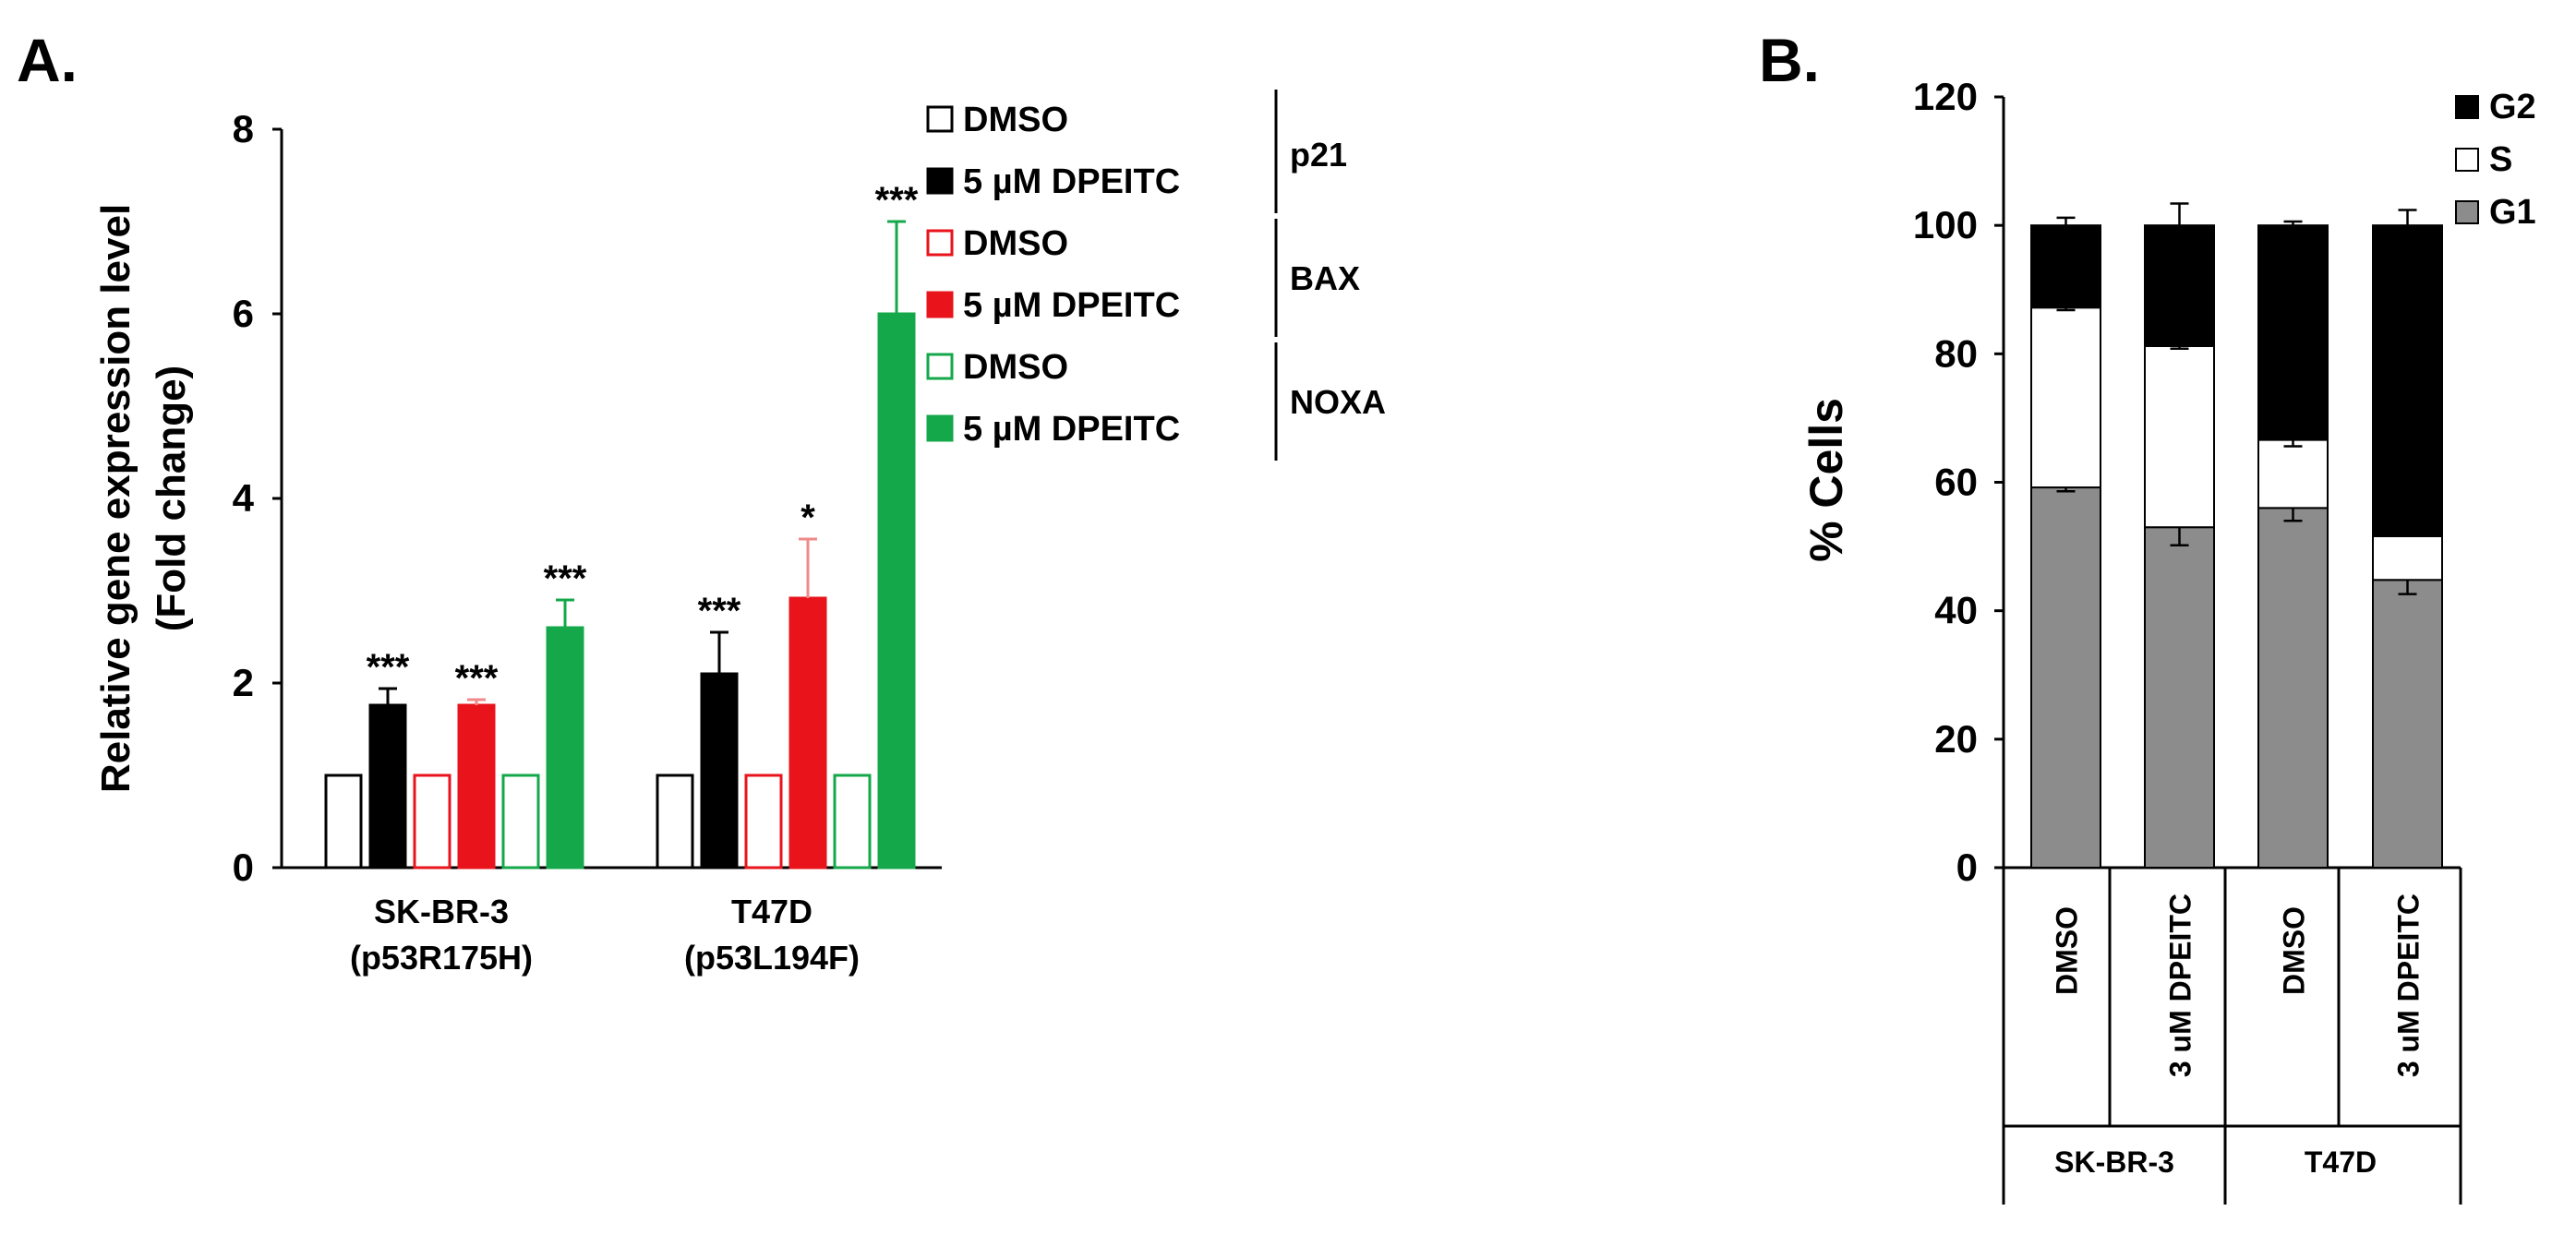 The height and width of the screenshot is (1247, 2576). What do you see at coordinates (1967, 867) in the screenshot?
I see `chart-b-ytick-label: 0` at bounding box center [1967, 867].